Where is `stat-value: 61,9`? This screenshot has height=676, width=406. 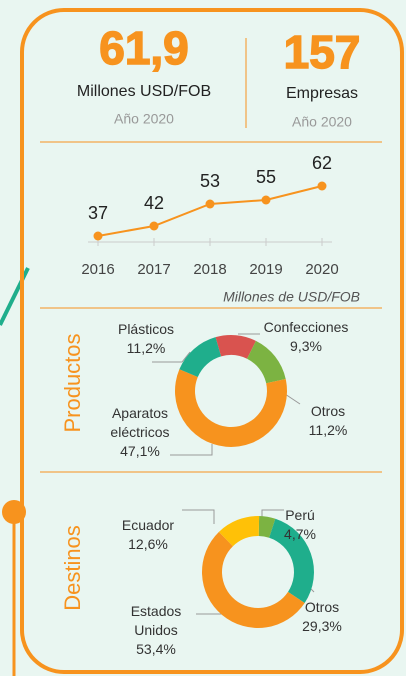 stat-value: 61,9 is located at coordinates (144, 48).